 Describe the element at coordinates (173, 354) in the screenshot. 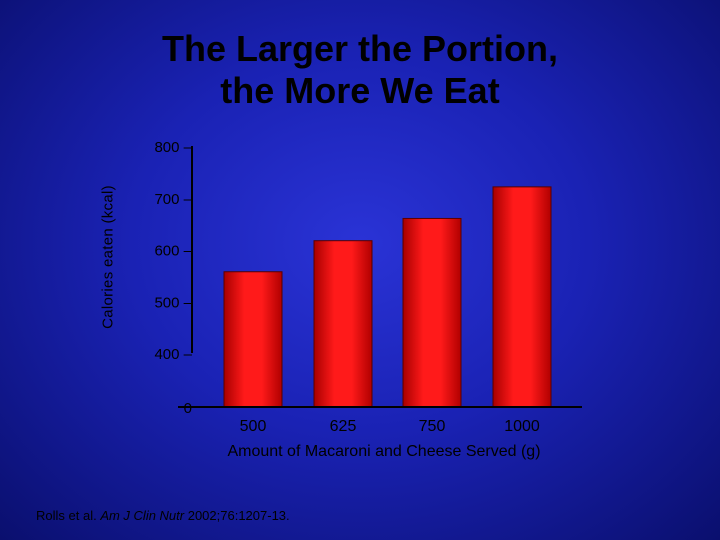

I see `y-tick-label-400: 400 –` at that location.